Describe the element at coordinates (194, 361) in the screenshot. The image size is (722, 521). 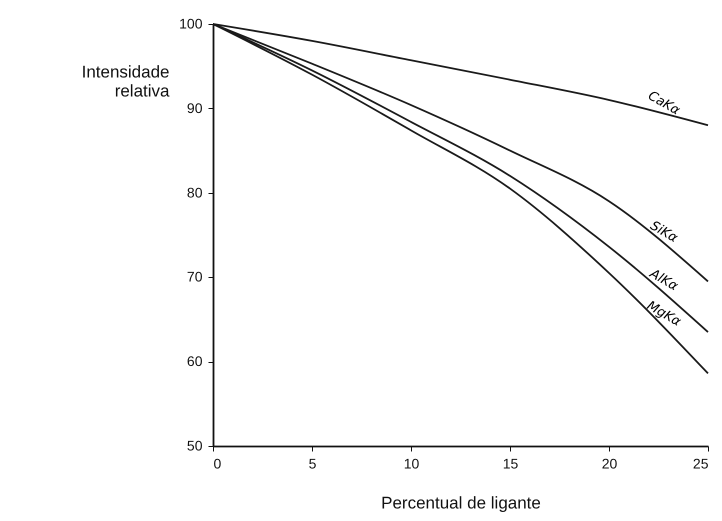
I see `y-tick-label: 60` at that location.